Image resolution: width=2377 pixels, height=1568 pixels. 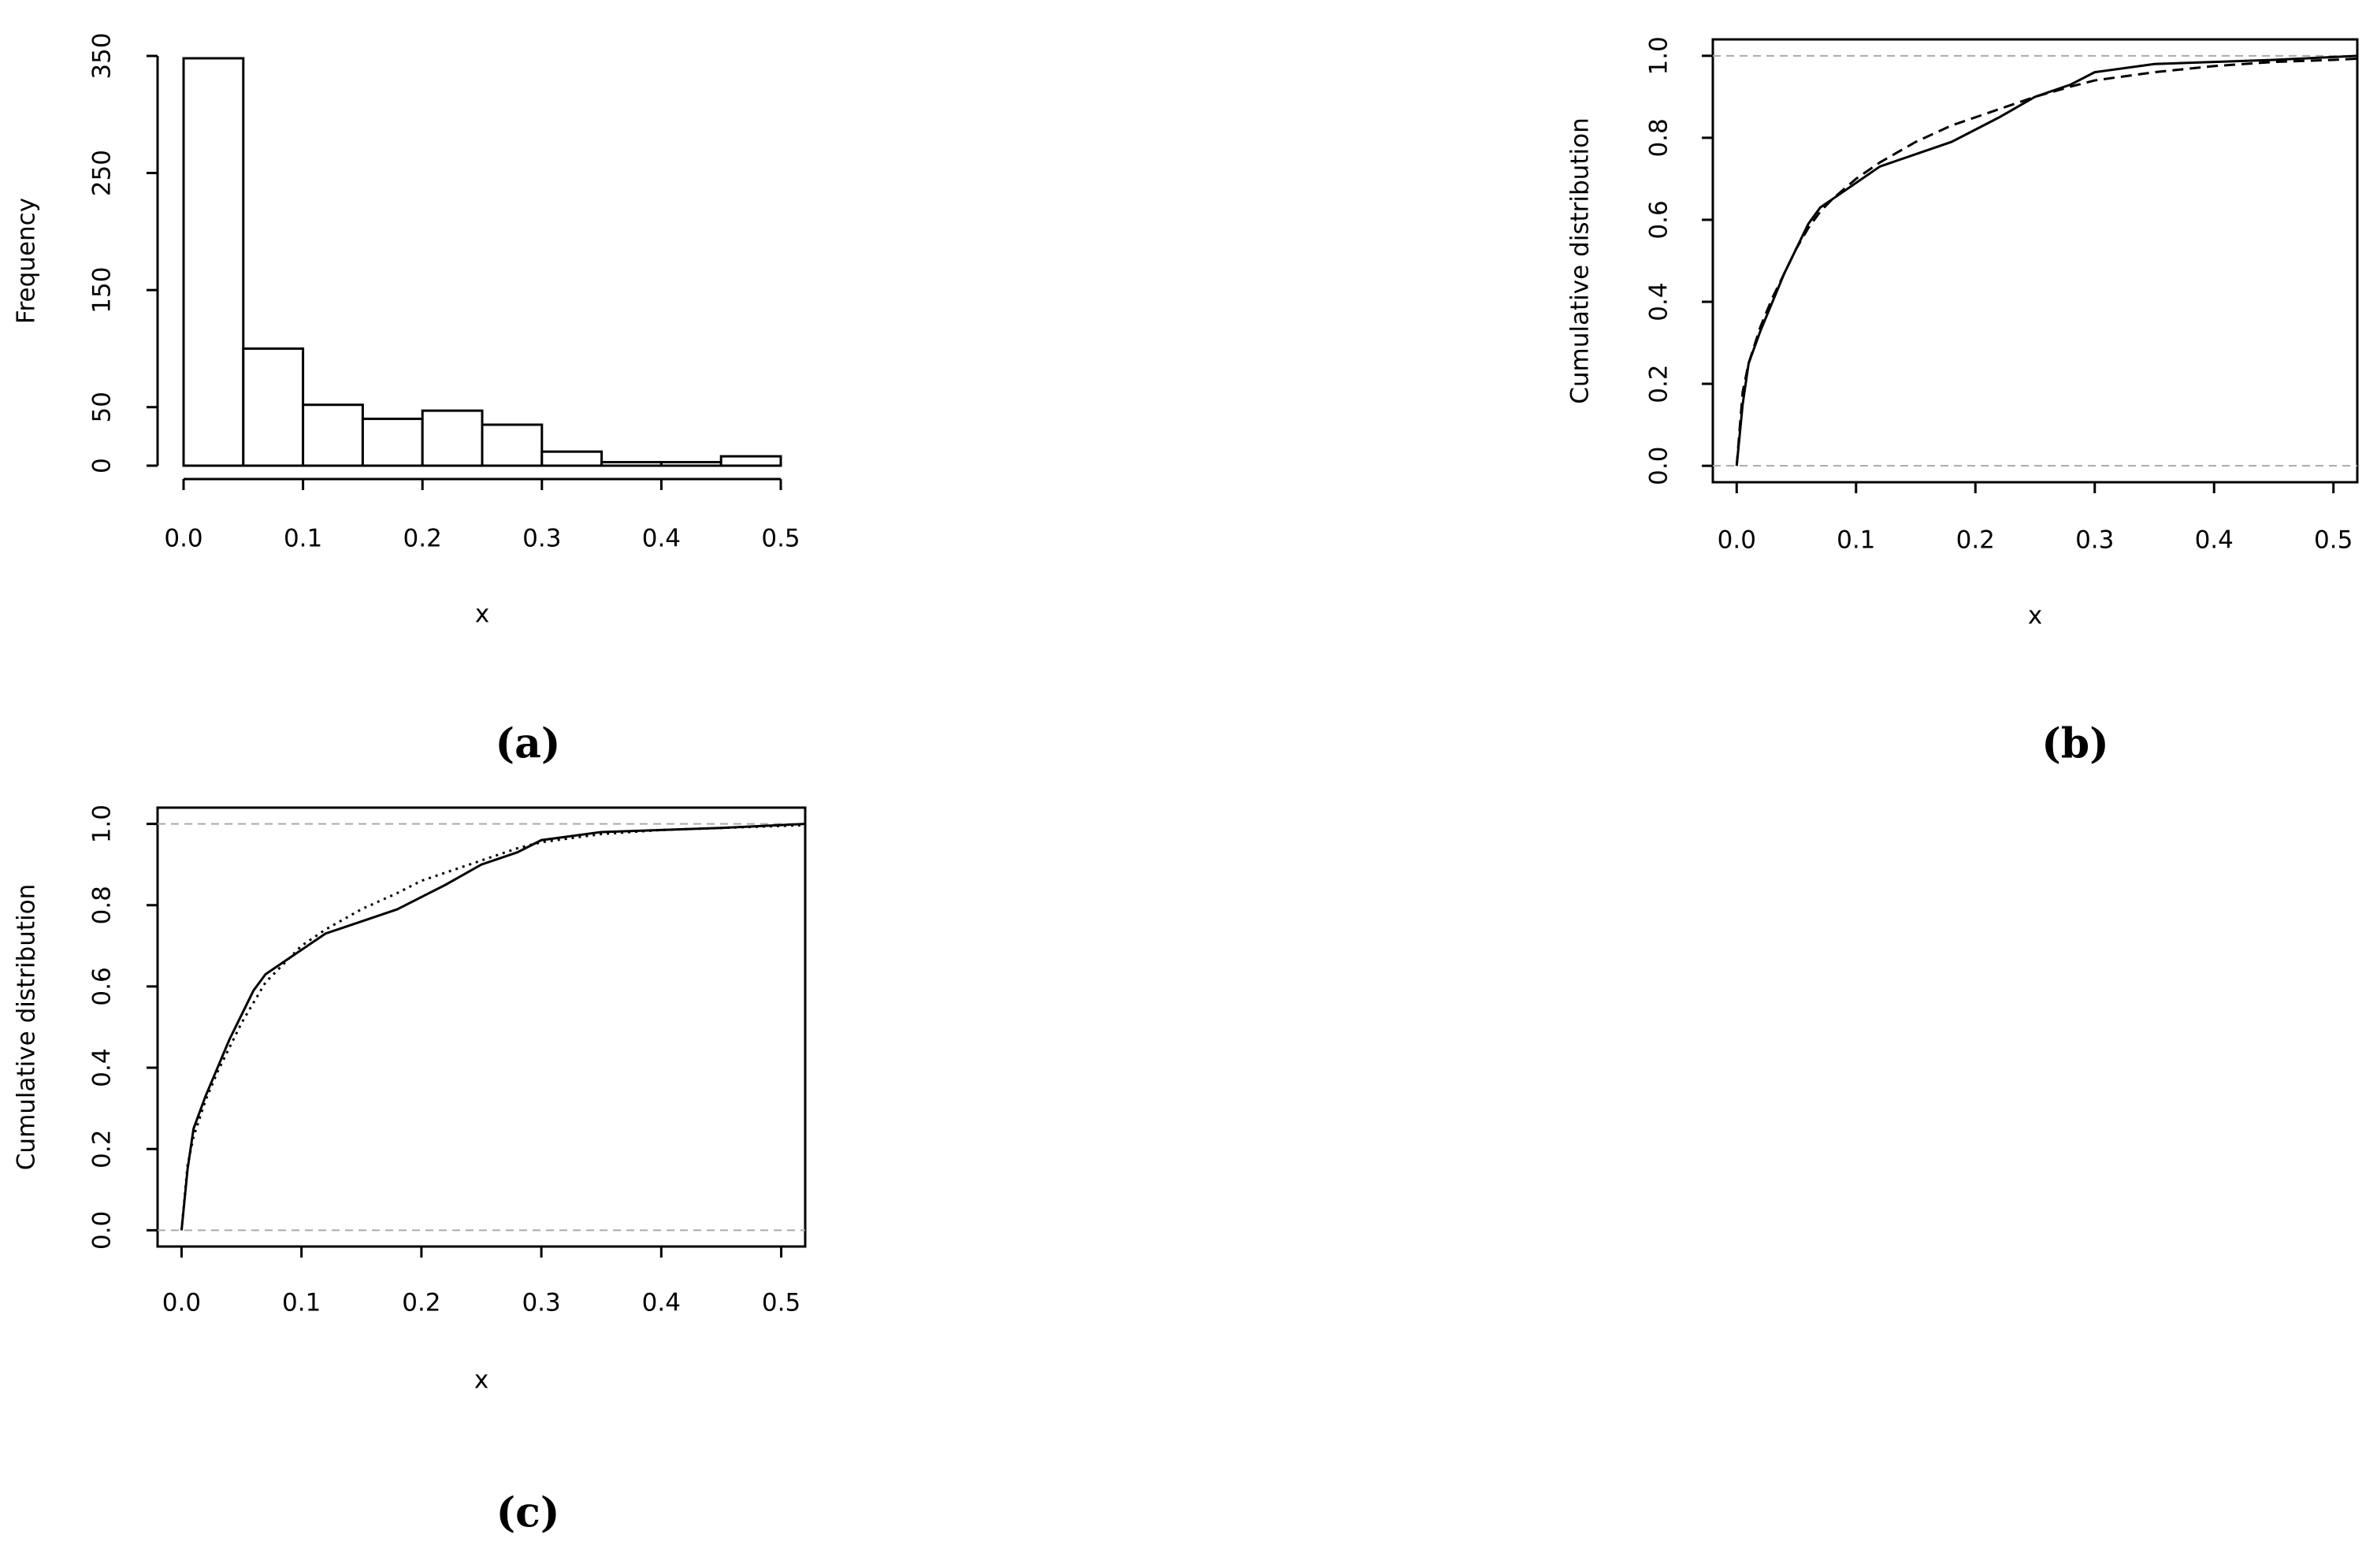 I want to click on caption: (b), so click(x=2075, y=744).